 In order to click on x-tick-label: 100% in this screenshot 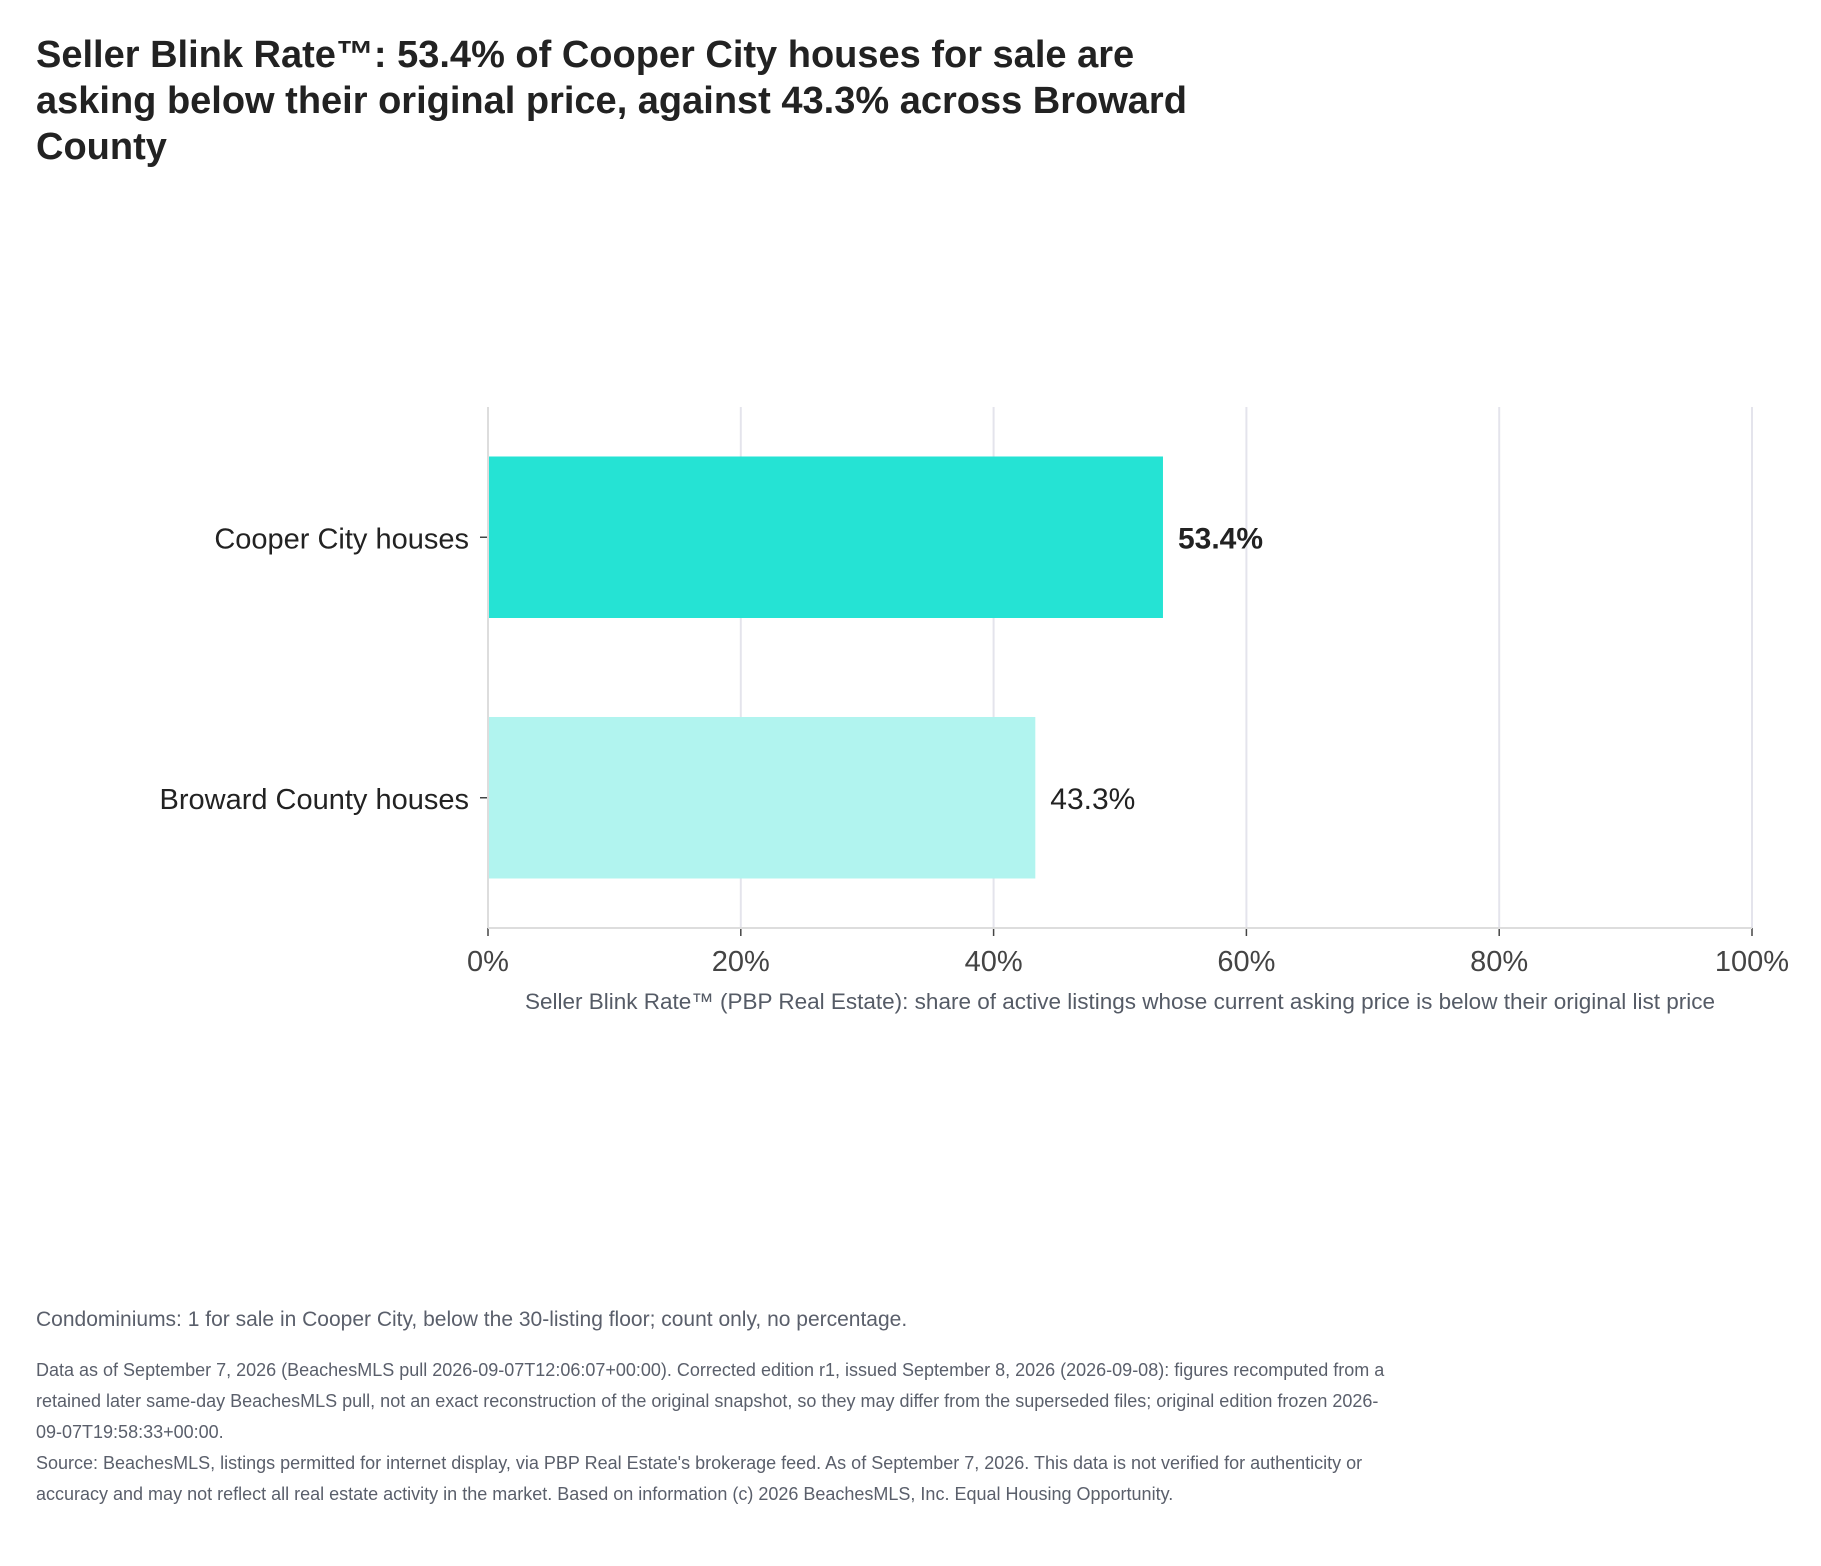, I will do `click(1752, 962)`.